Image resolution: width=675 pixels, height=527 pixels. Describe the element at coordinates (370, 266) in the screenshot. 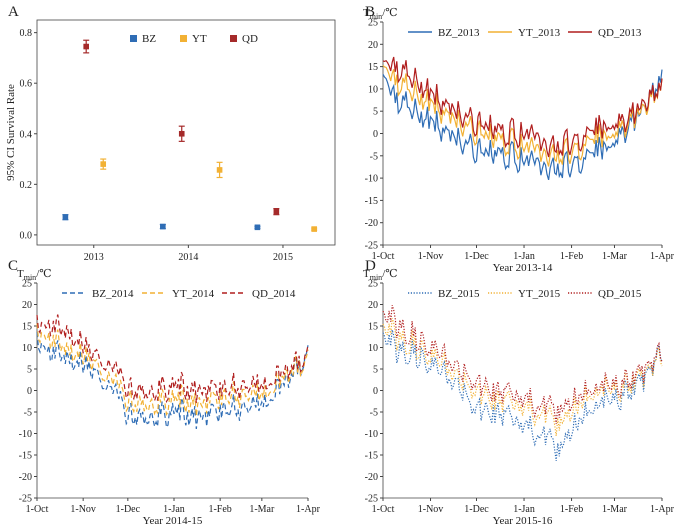

I see `panel-letter-d: D` at that location.